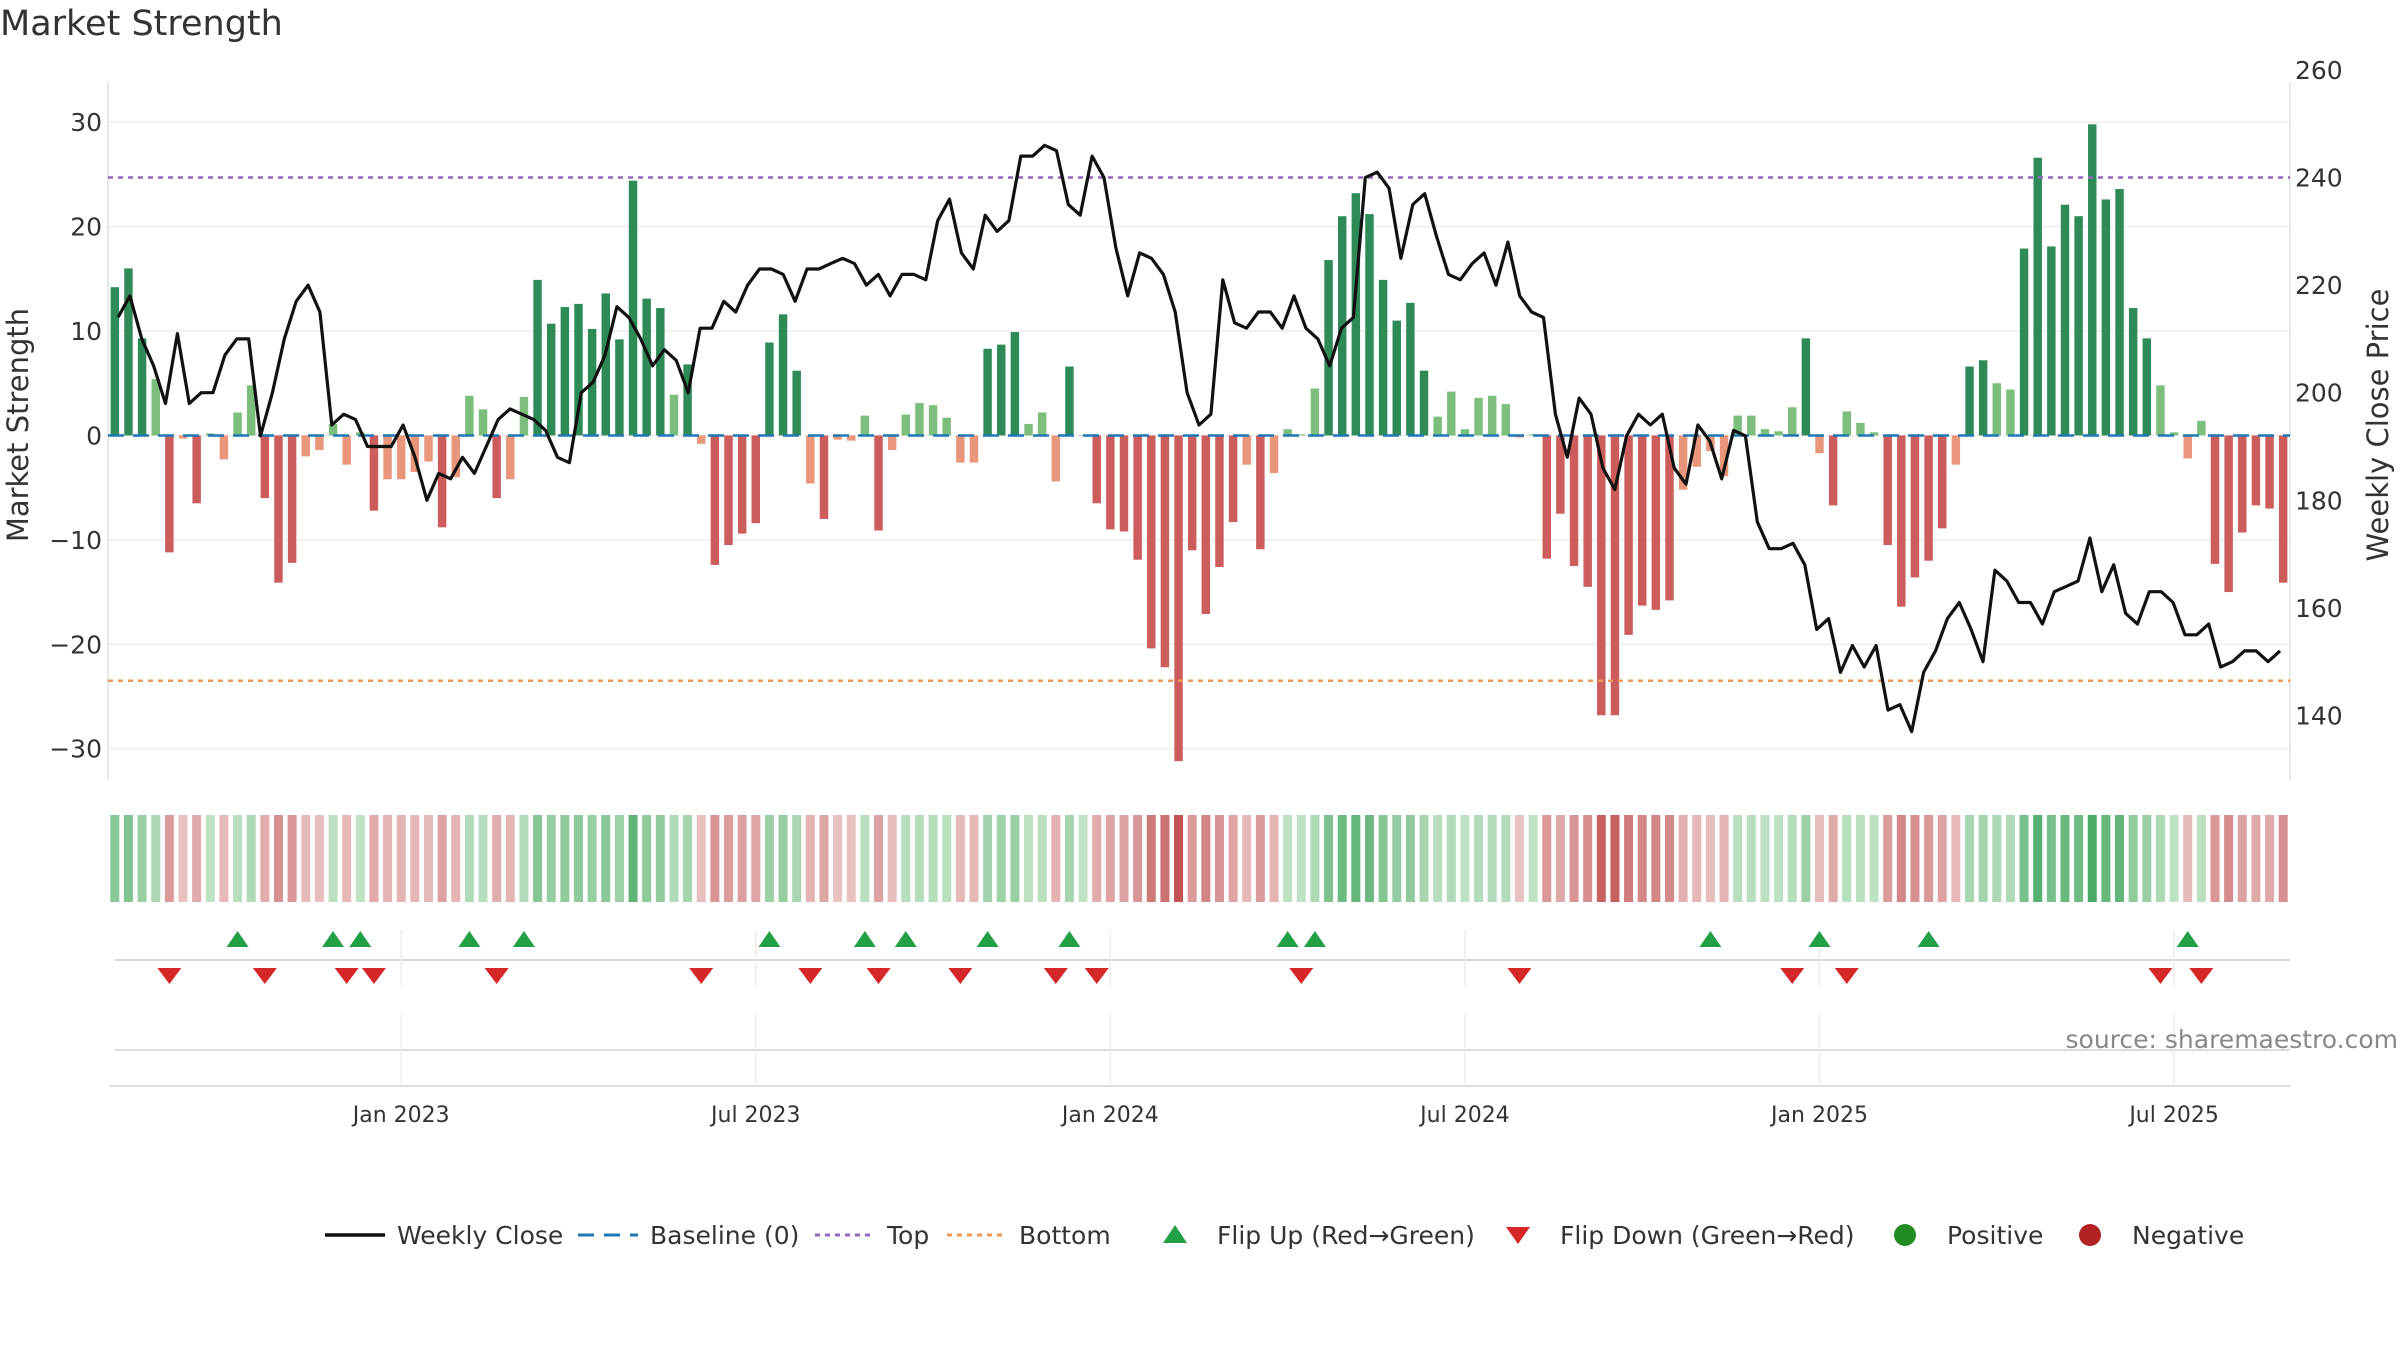  Describe the element at coordinates (2161, 1235) in the screenshot. I see `legend-item: Negative` at that location.